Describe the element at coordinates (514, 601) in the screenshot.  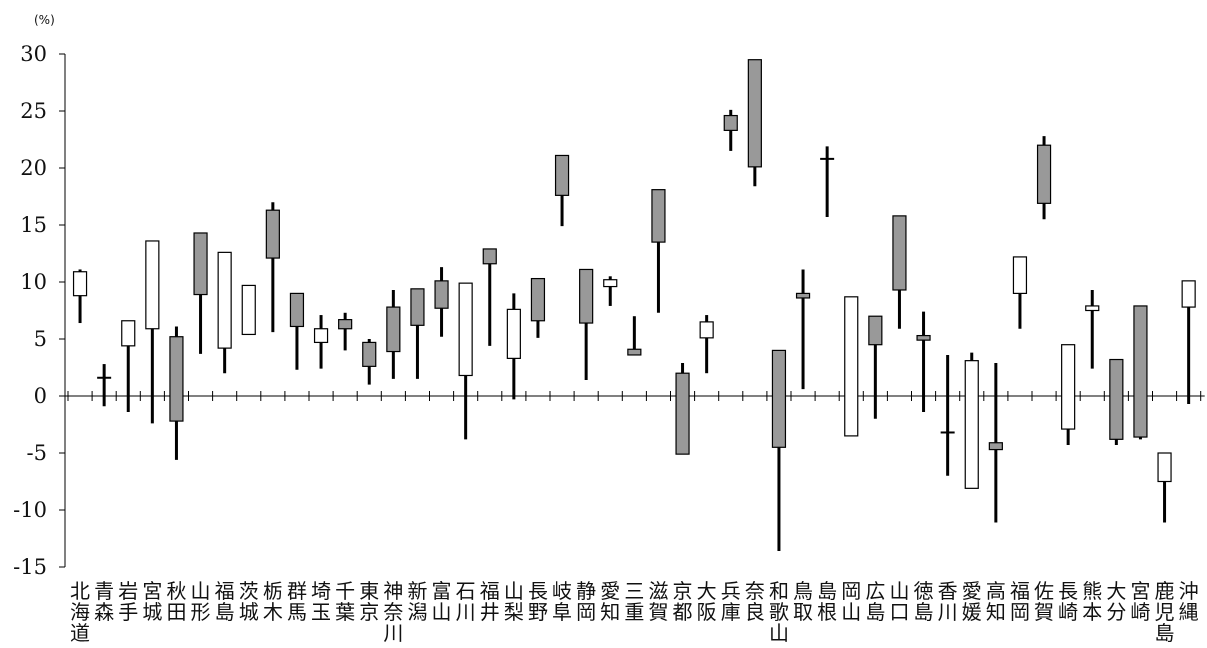
I see `category-label: 山梨` at that location.